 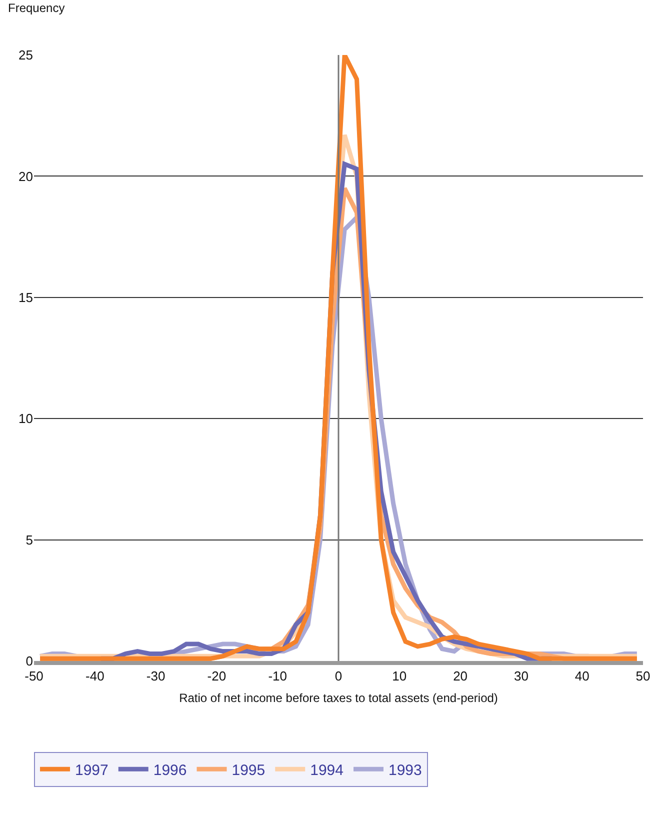 What do you see at coordinates (25, 176) in the screenshot?
I see `y-tick-label: 20` at bounding box center [25, 176].